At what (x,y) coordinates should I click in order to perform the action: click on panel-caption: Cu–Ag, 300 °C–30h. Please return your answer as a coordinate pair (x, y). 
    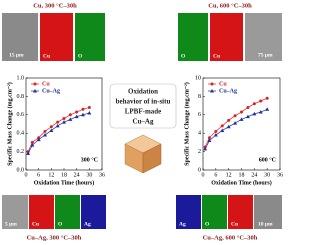
    Looking at the image, I should click on (54, 237).